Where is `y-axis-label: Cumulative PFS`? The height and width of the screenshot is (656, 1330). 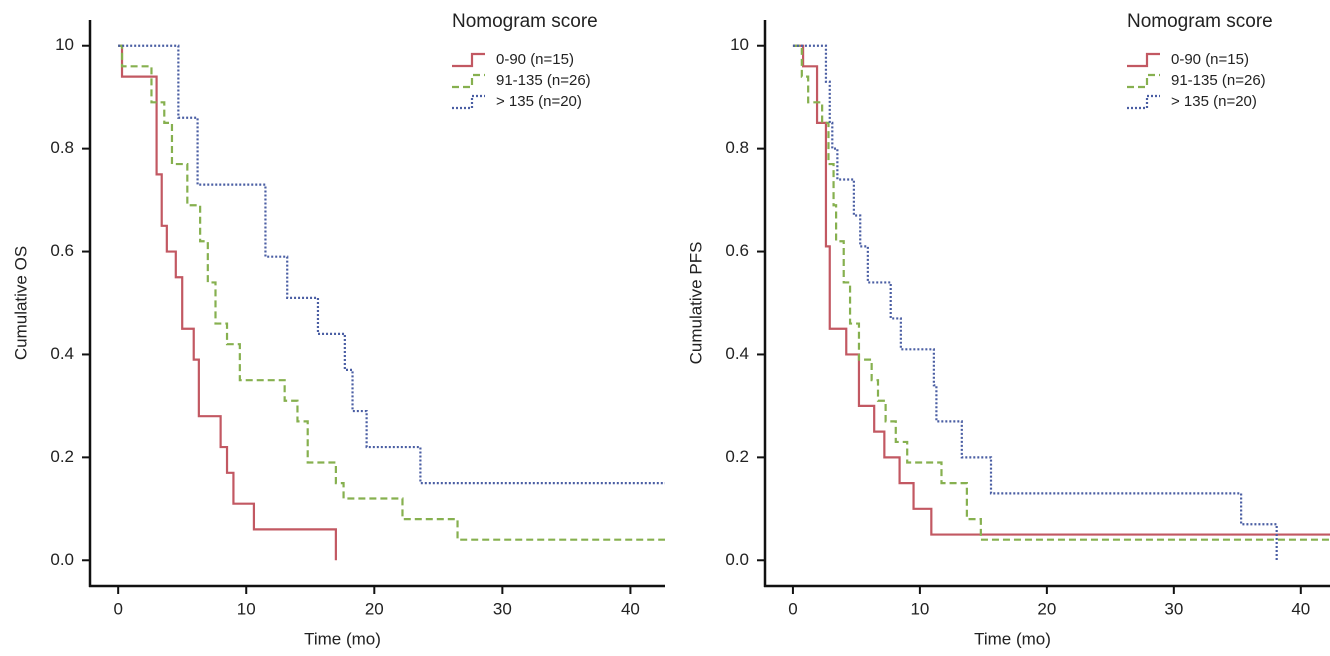 y-axis-label: Cumulative PFS is located at coordinates (695, 303).